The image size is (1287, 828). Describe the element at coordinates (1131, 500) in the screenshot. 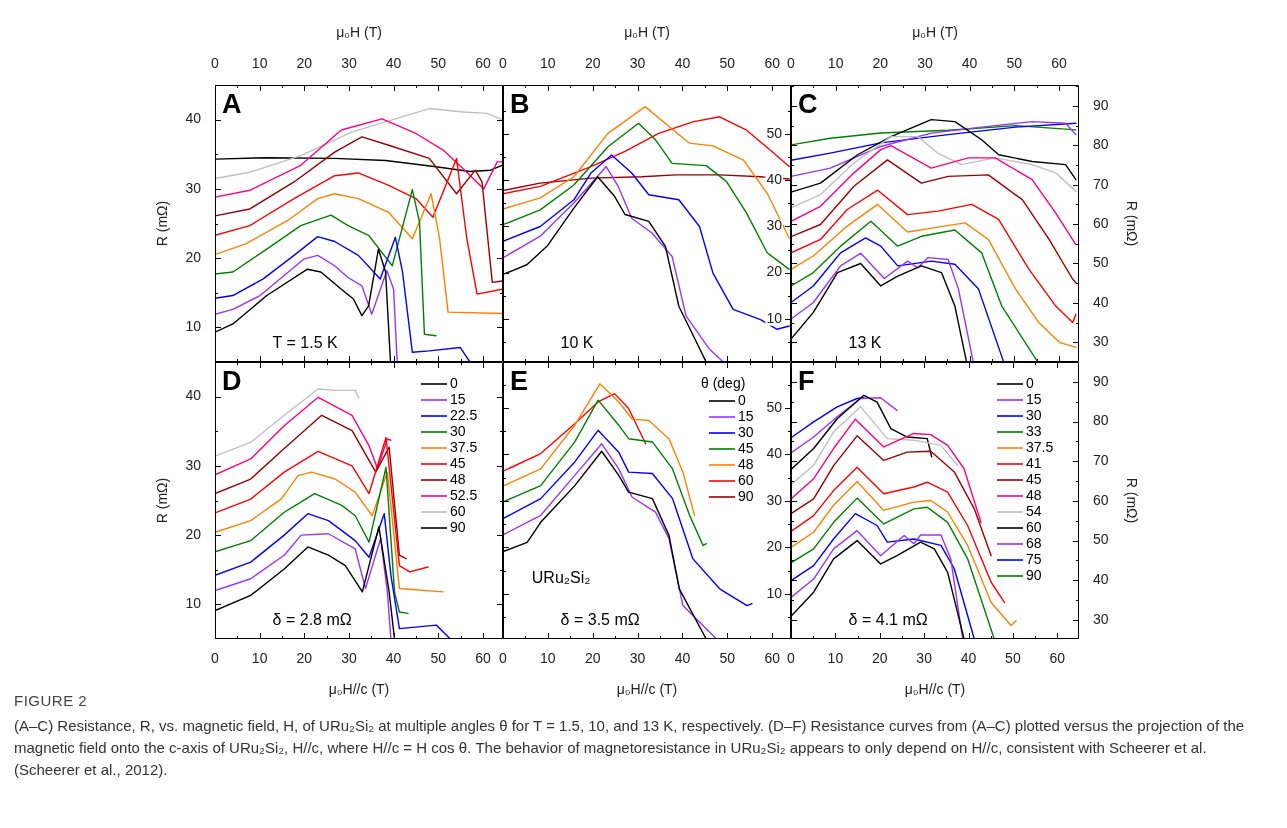

I see `y2-axis-title: R (mΩ)` at that location.